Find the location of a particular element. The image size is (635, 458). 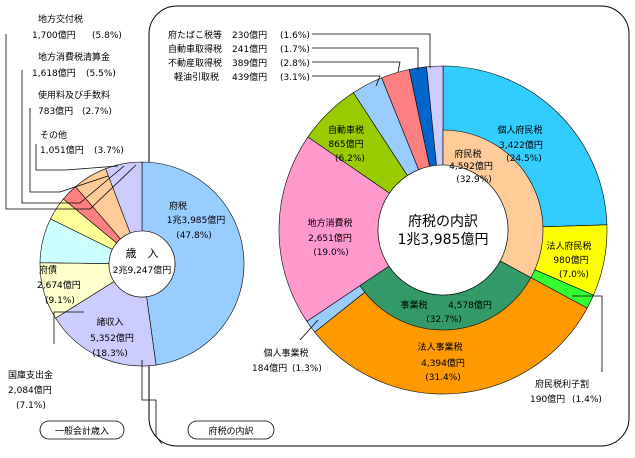

label-automobile-tax: 自動車税 is located at coordinates (346, 130).